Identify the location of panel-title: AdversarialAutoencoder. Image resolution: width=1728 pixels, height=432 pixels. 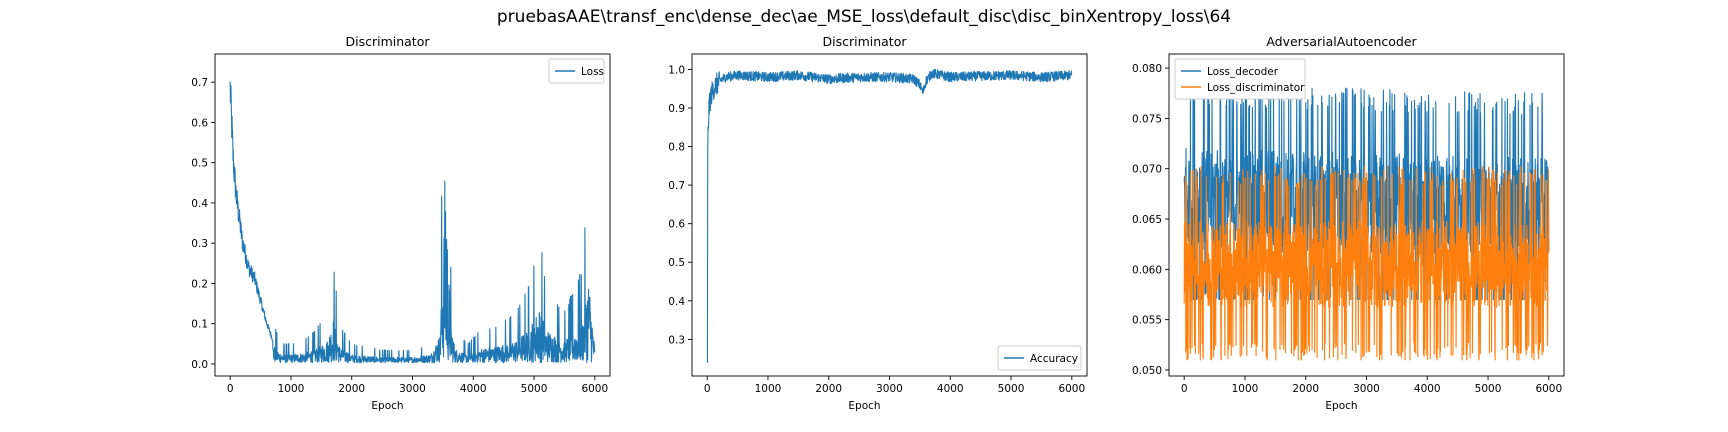
(1341, 41).